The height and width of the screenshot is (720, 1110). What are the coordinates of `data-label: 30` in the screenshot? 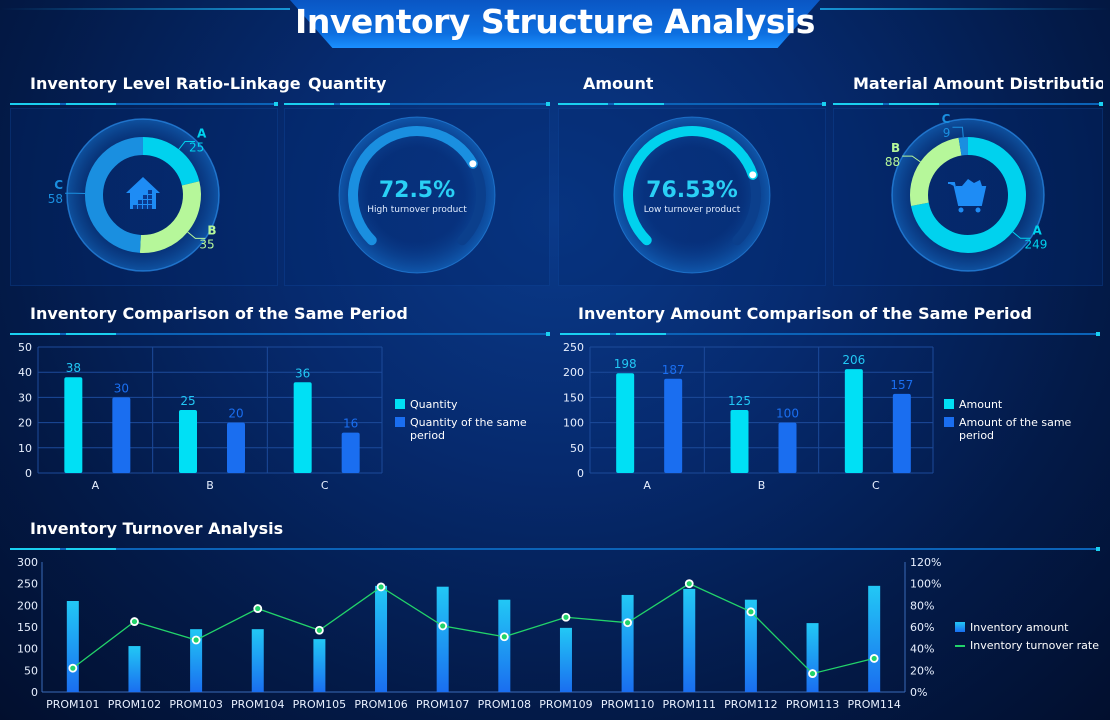 It's located at (121, 388).